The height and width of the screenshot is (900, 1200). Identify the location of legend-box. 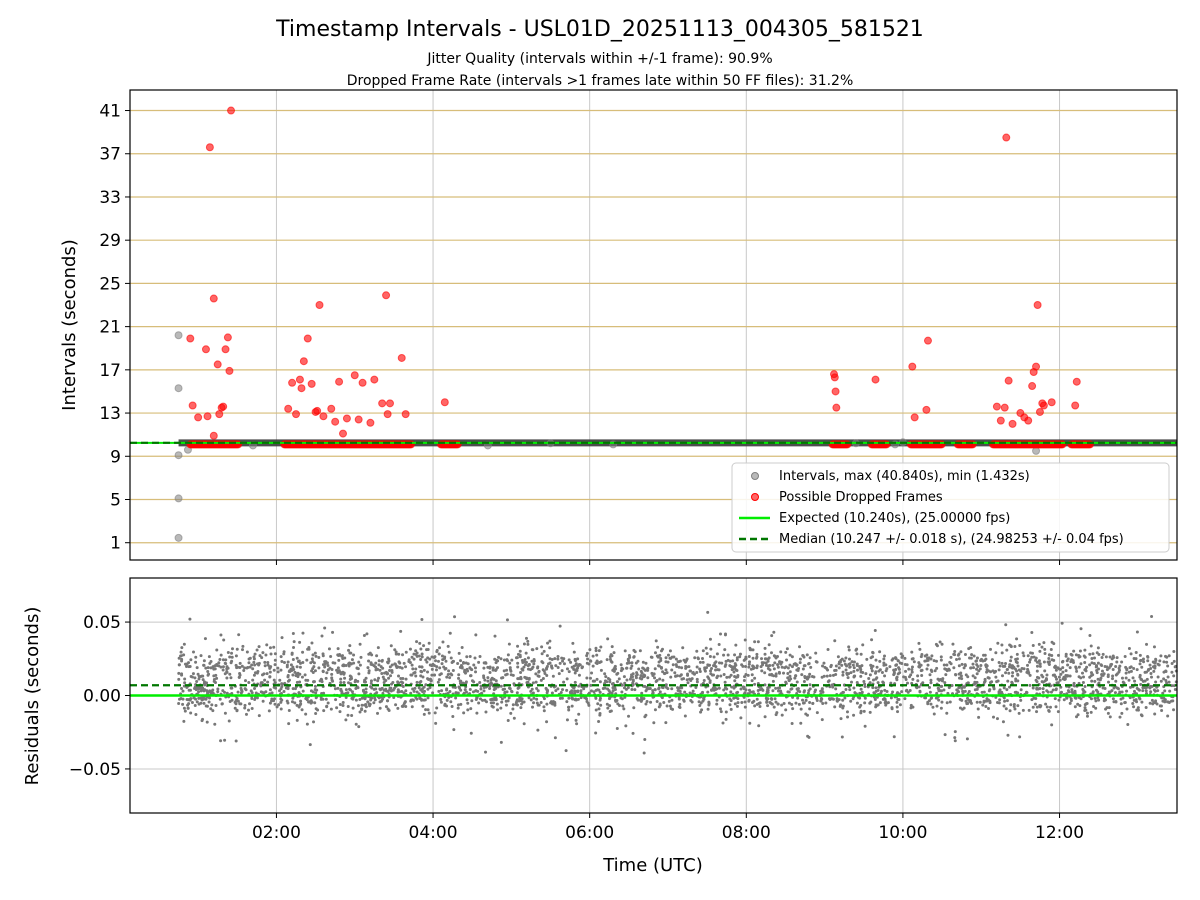
(950, 507).